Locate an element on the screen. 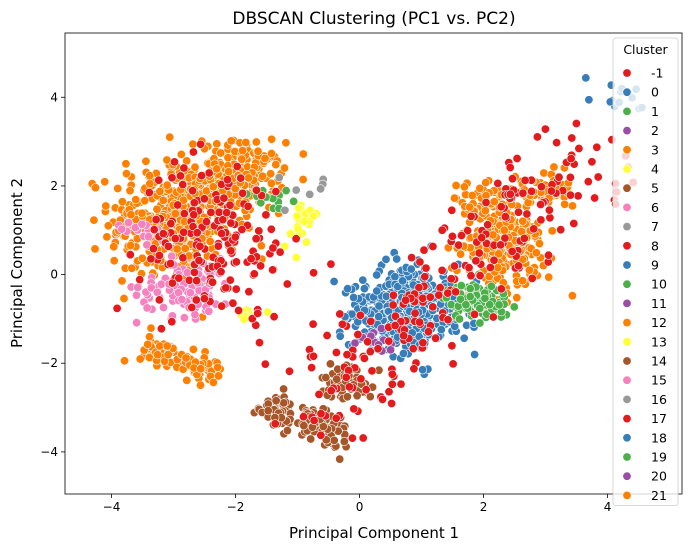 The height and width of the screenshot is (557, 693). x-tick-label: 2 is located at coordinates (484, 507).